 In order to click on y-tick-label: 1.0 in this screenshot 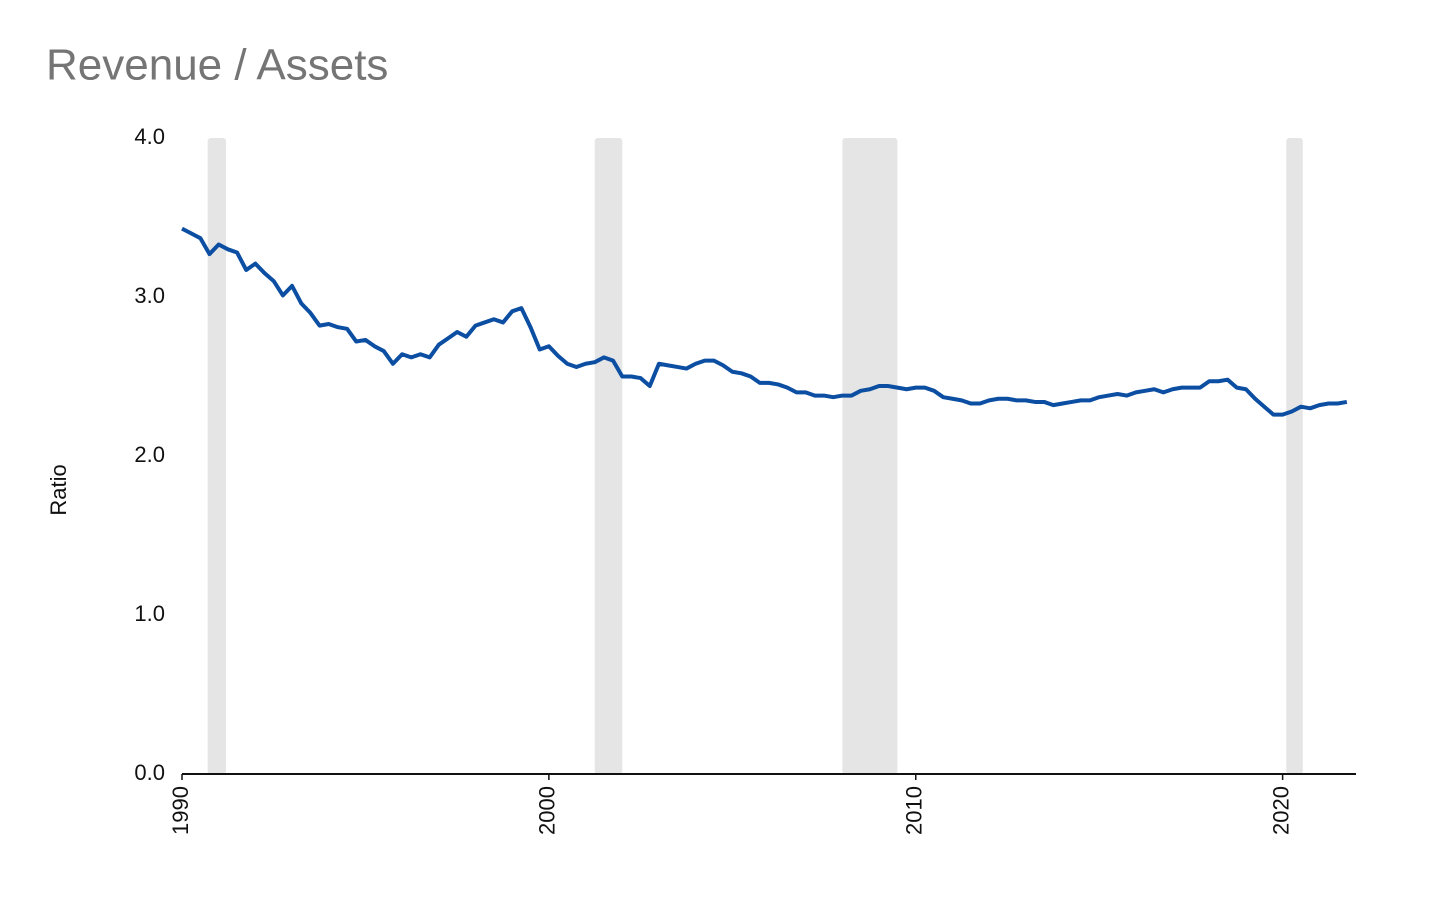, I will do `click(149, 613)`.